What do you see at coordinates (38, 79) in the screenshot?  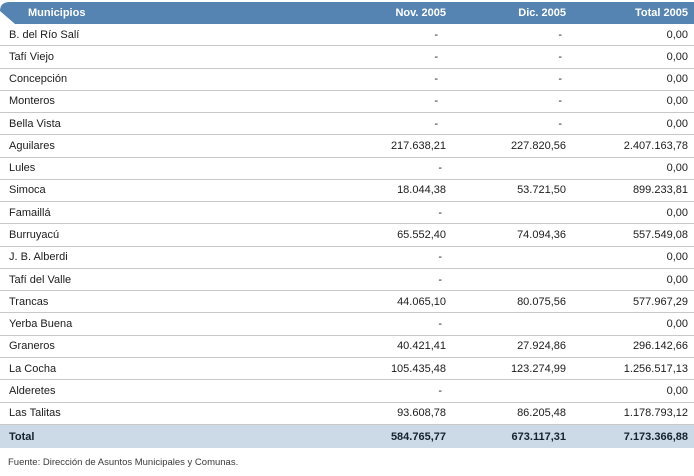 I see `municipality-name: Concepción` at bounding box center [38, 79].